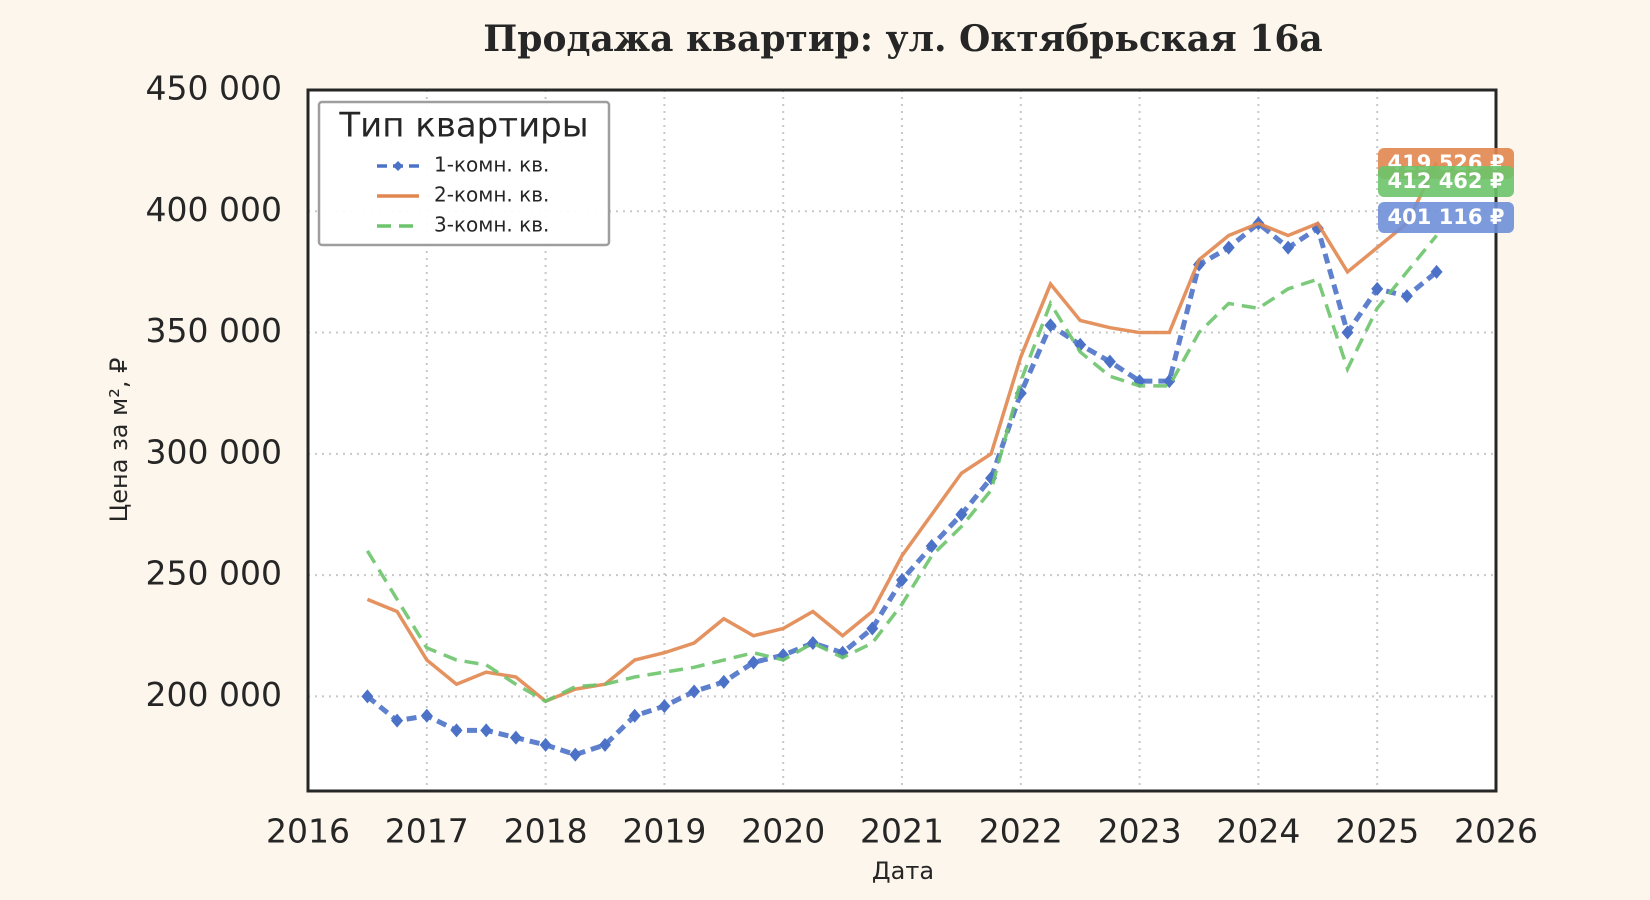 This screenshot has height=900, width=1650. What do you see at coordinates (491, 165) in the screenshot?
I see `legend-entry: 1-комн. кв.` at bounding box center [491, 165].